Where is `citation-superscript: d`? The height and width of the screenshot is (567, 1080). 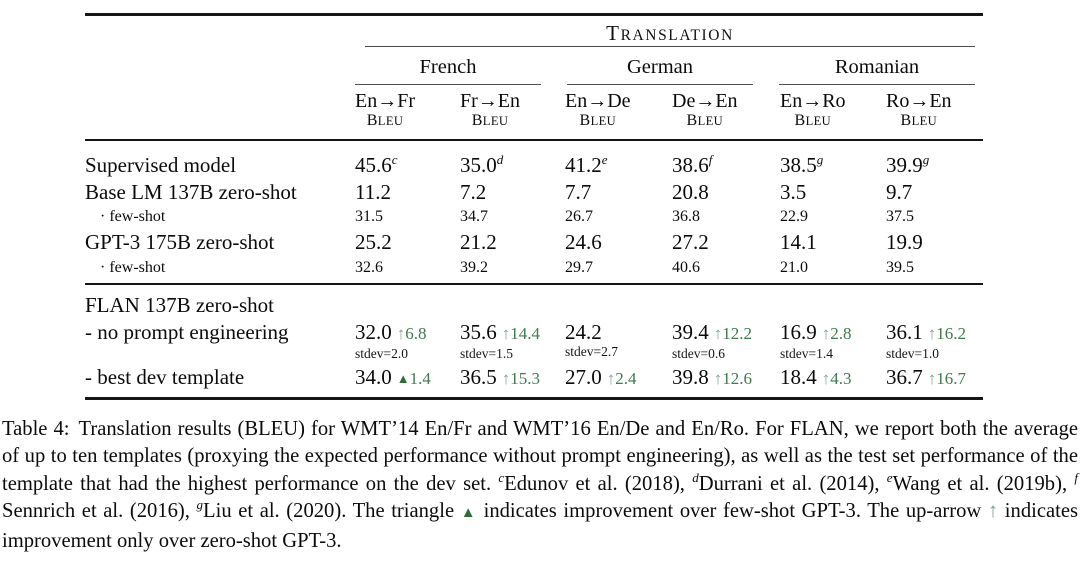 citation-superscript: d is located at coordinates (695, 477).